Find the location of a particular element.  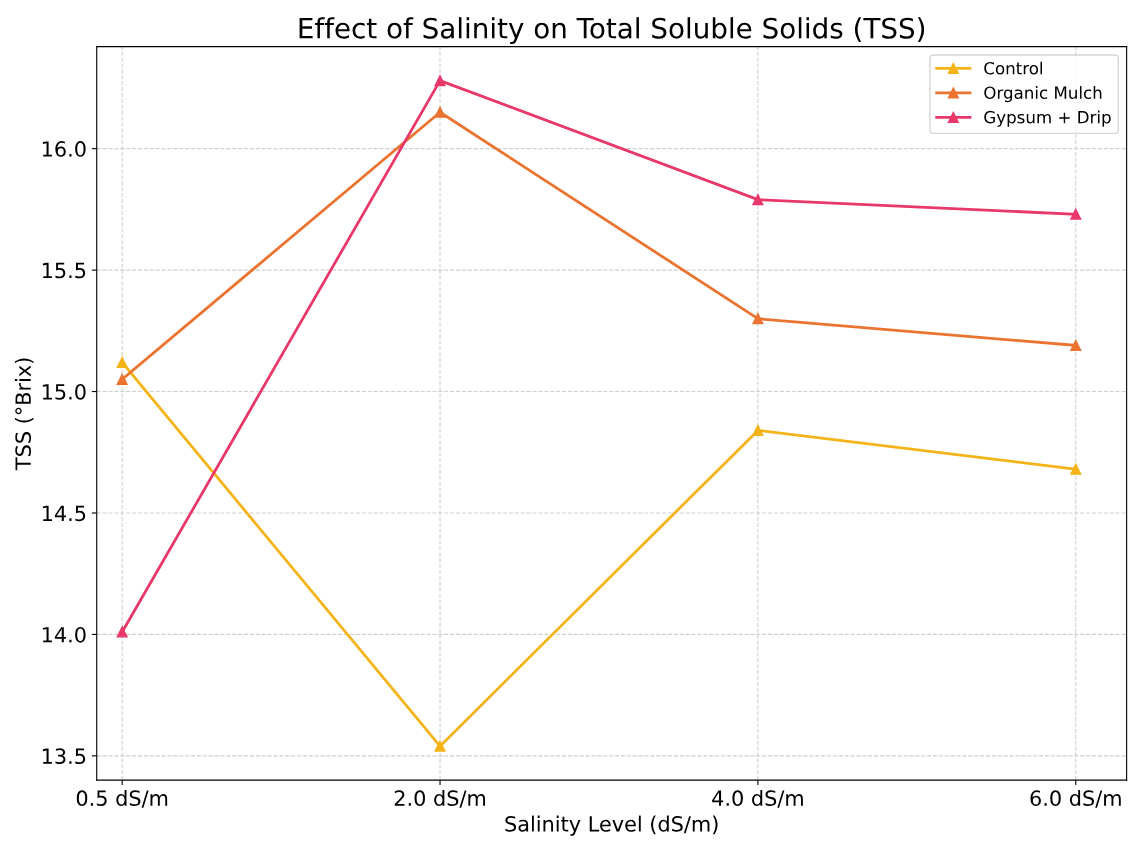

y-tick-label: 16.0 is located at coordinates (64, 149).